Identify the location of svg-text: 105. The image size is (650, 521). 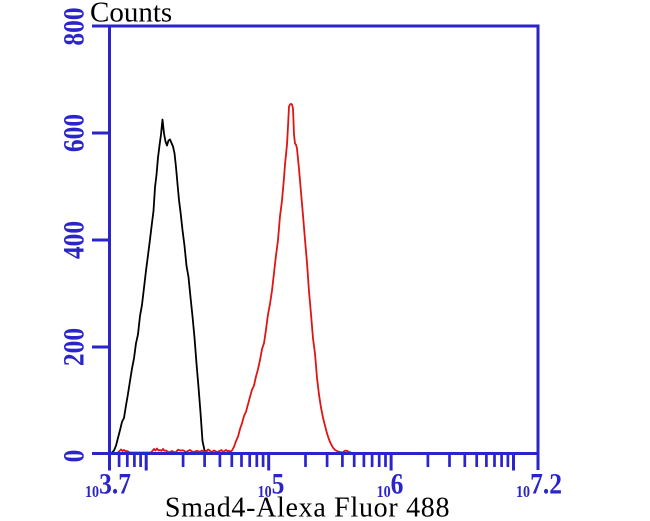
(271, 484).